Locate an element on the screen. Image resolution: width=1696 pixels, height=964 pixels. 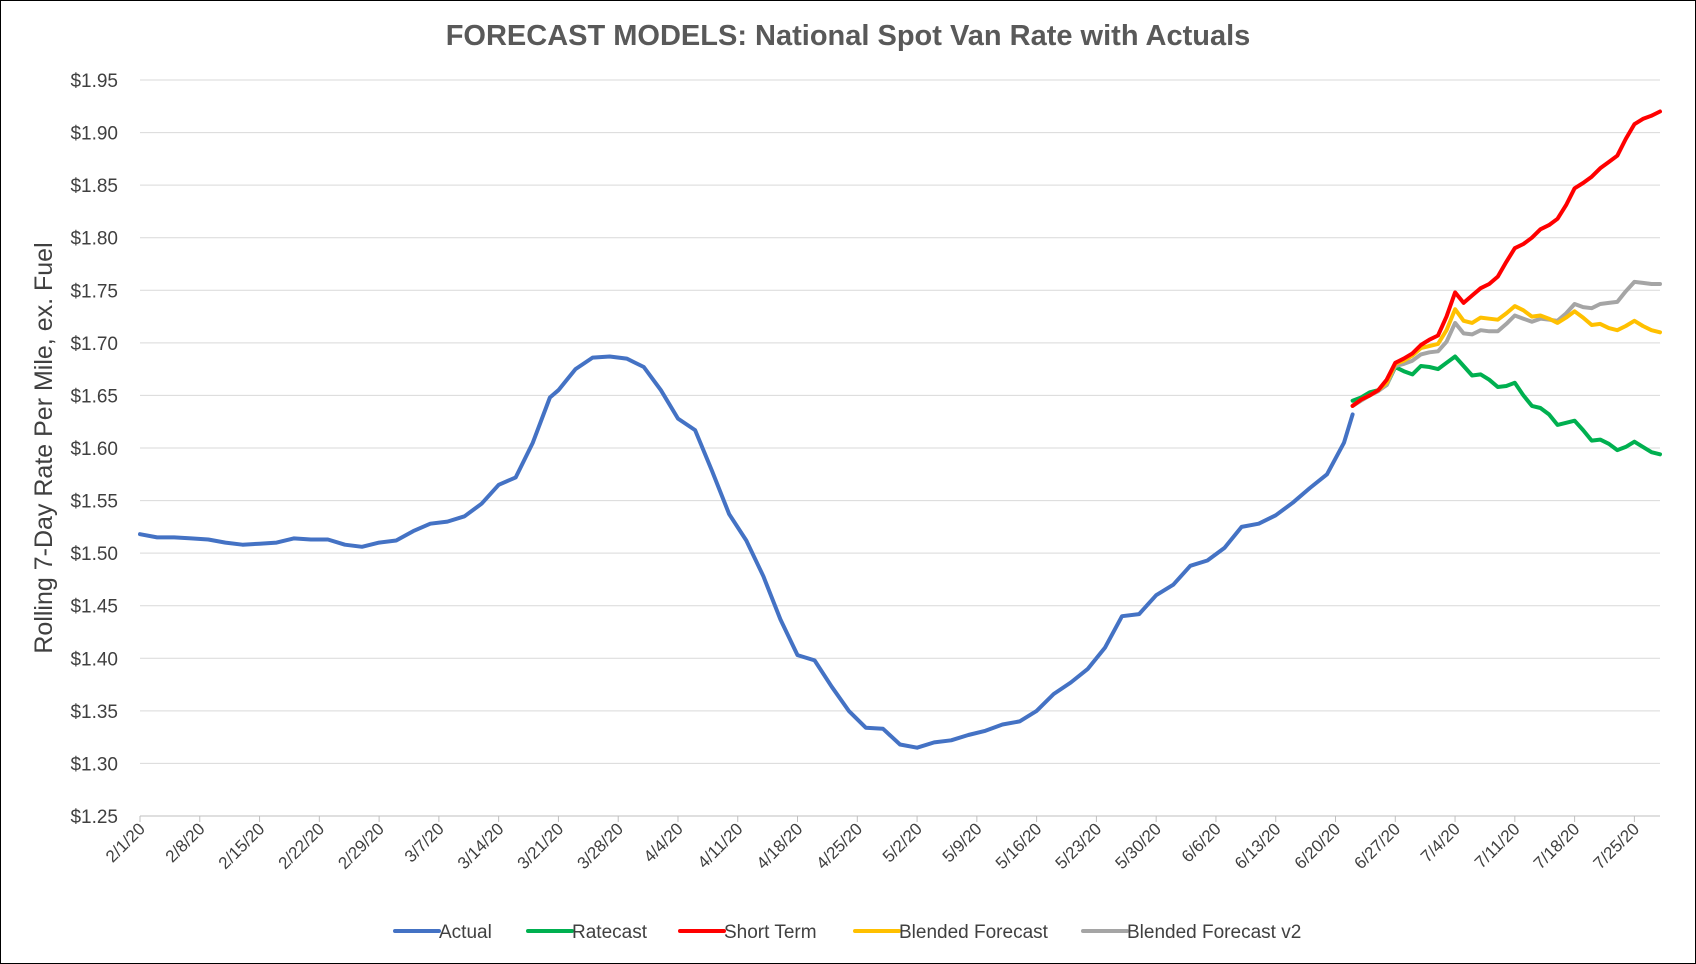
series-line-ratecast is located at coordinates (1506, 405).